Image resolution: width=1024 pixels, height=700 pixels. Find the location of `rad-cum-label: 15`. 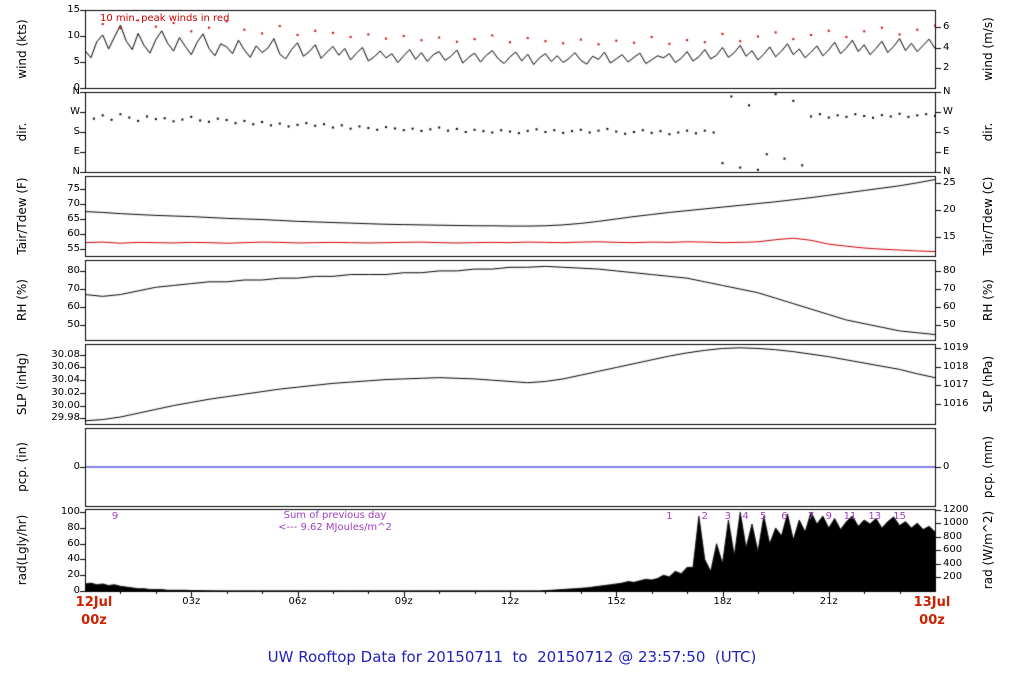

rad-cum-label: 15 is located at coordinates (899, 516).